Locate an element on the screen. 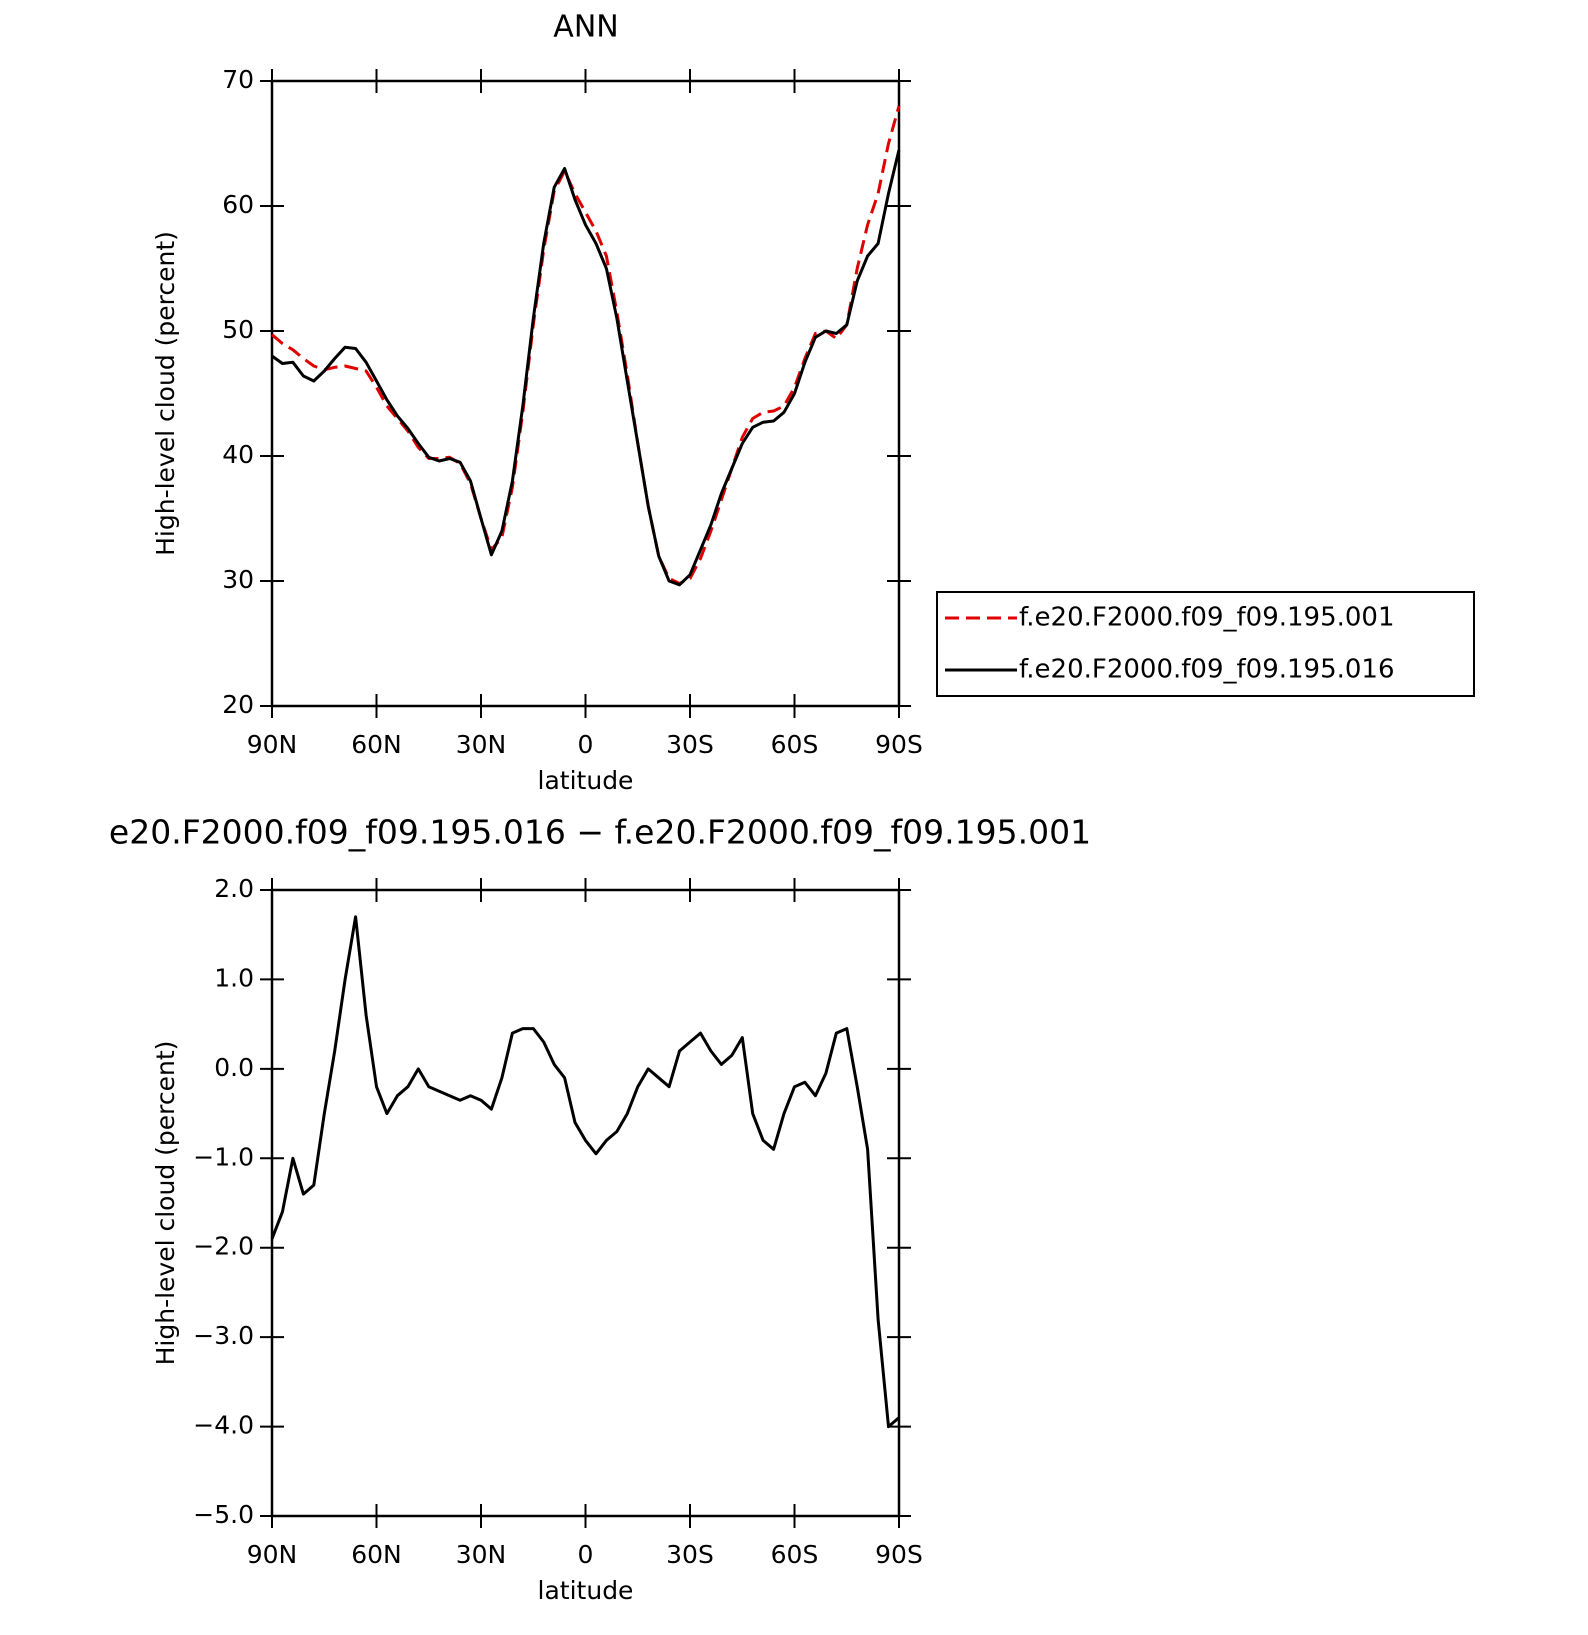 This screenshot has height=1635, width=1588. legend-label: f.e20.F2000.f09_f09.195.016 is located at coordinates (1207, 670).